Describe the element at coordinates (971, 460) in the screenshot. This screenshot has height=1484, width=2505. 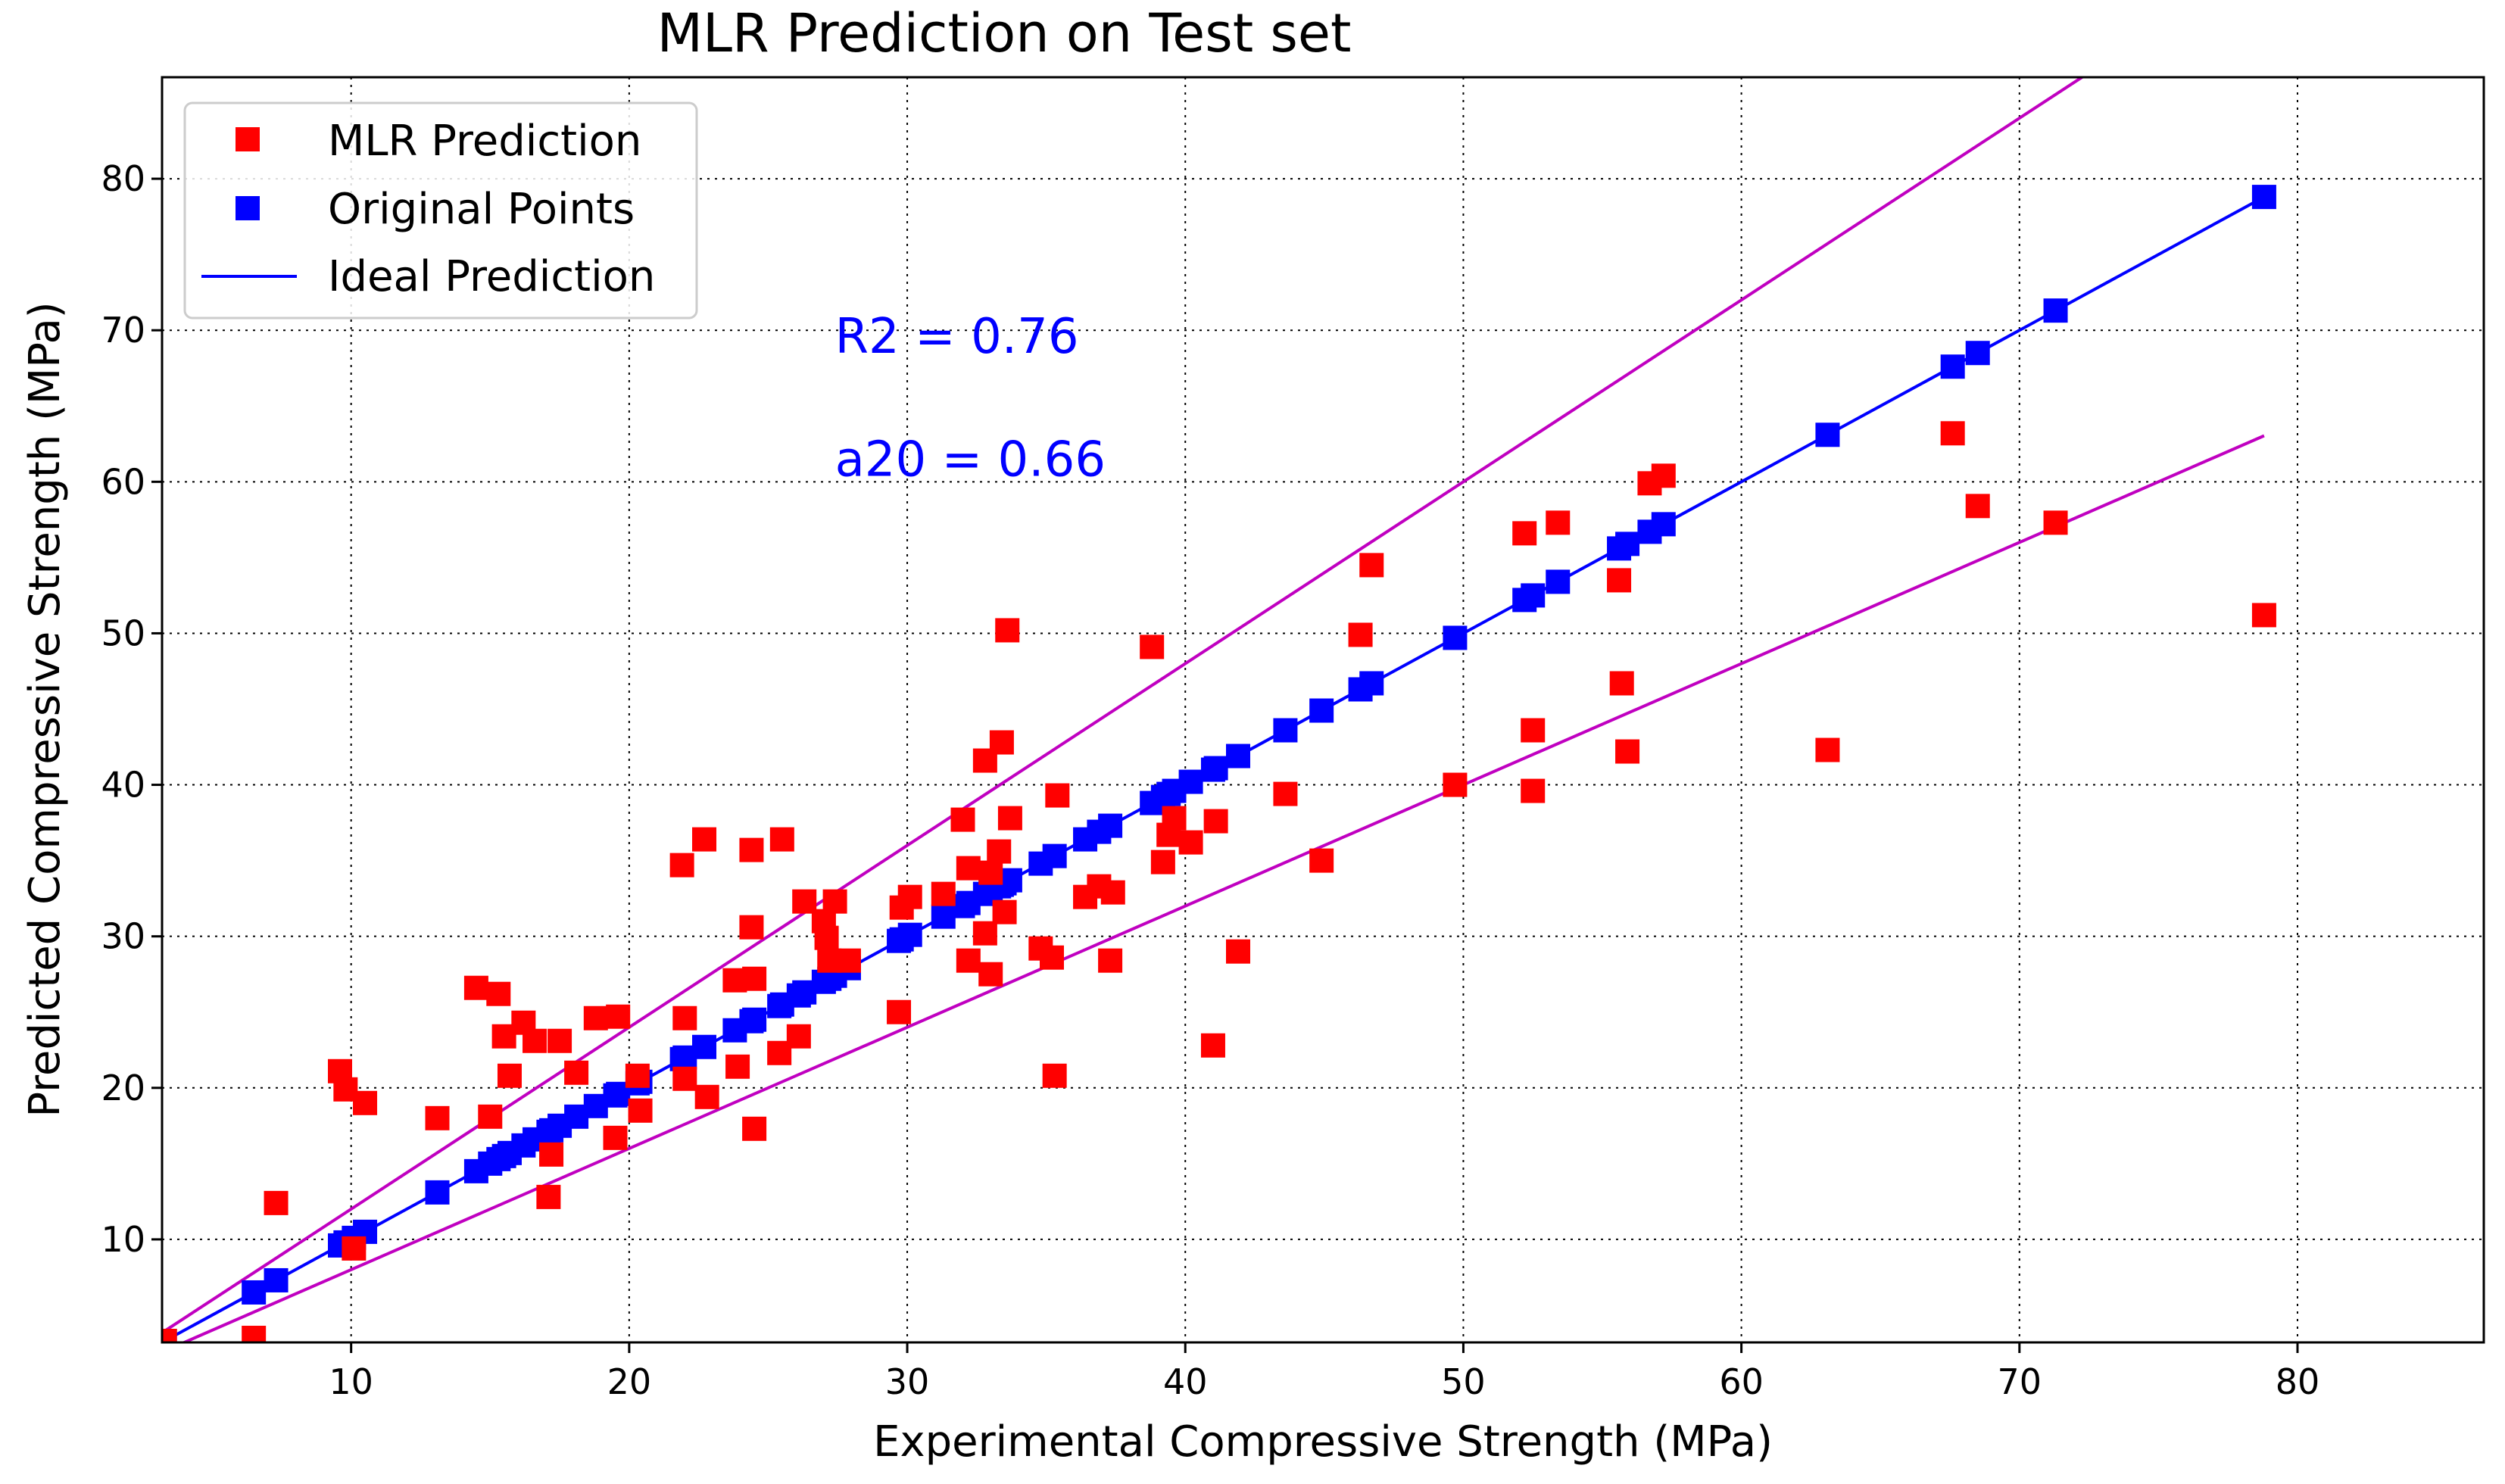
I see `annotation-a20: a20 = 0.66` at that location.